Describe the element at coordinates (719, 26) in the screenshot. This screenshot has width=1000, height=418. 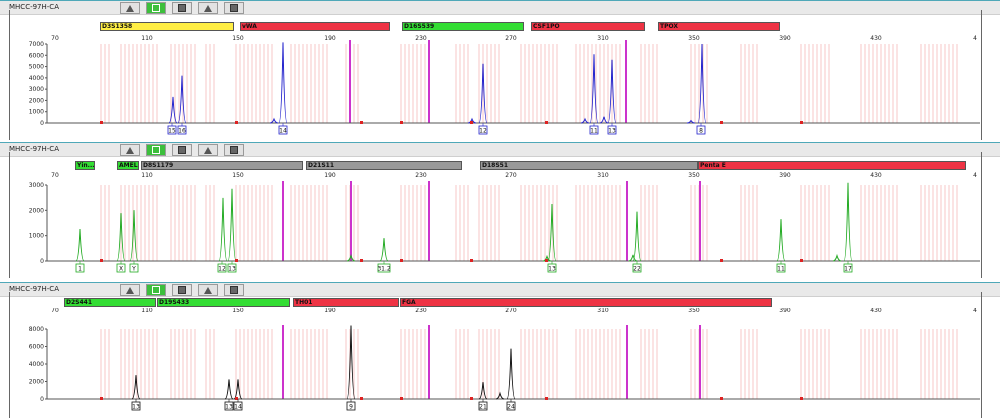
I see `locus-tpox: TPOX` at that location.